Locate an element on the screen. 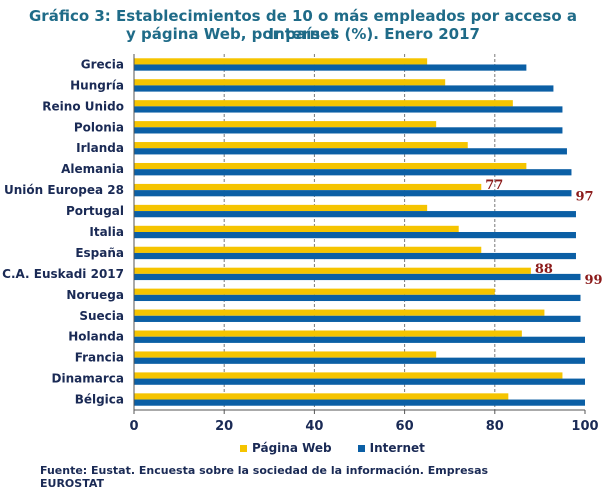  bar-pagina-web-espana is located at coordinates (308, 249).